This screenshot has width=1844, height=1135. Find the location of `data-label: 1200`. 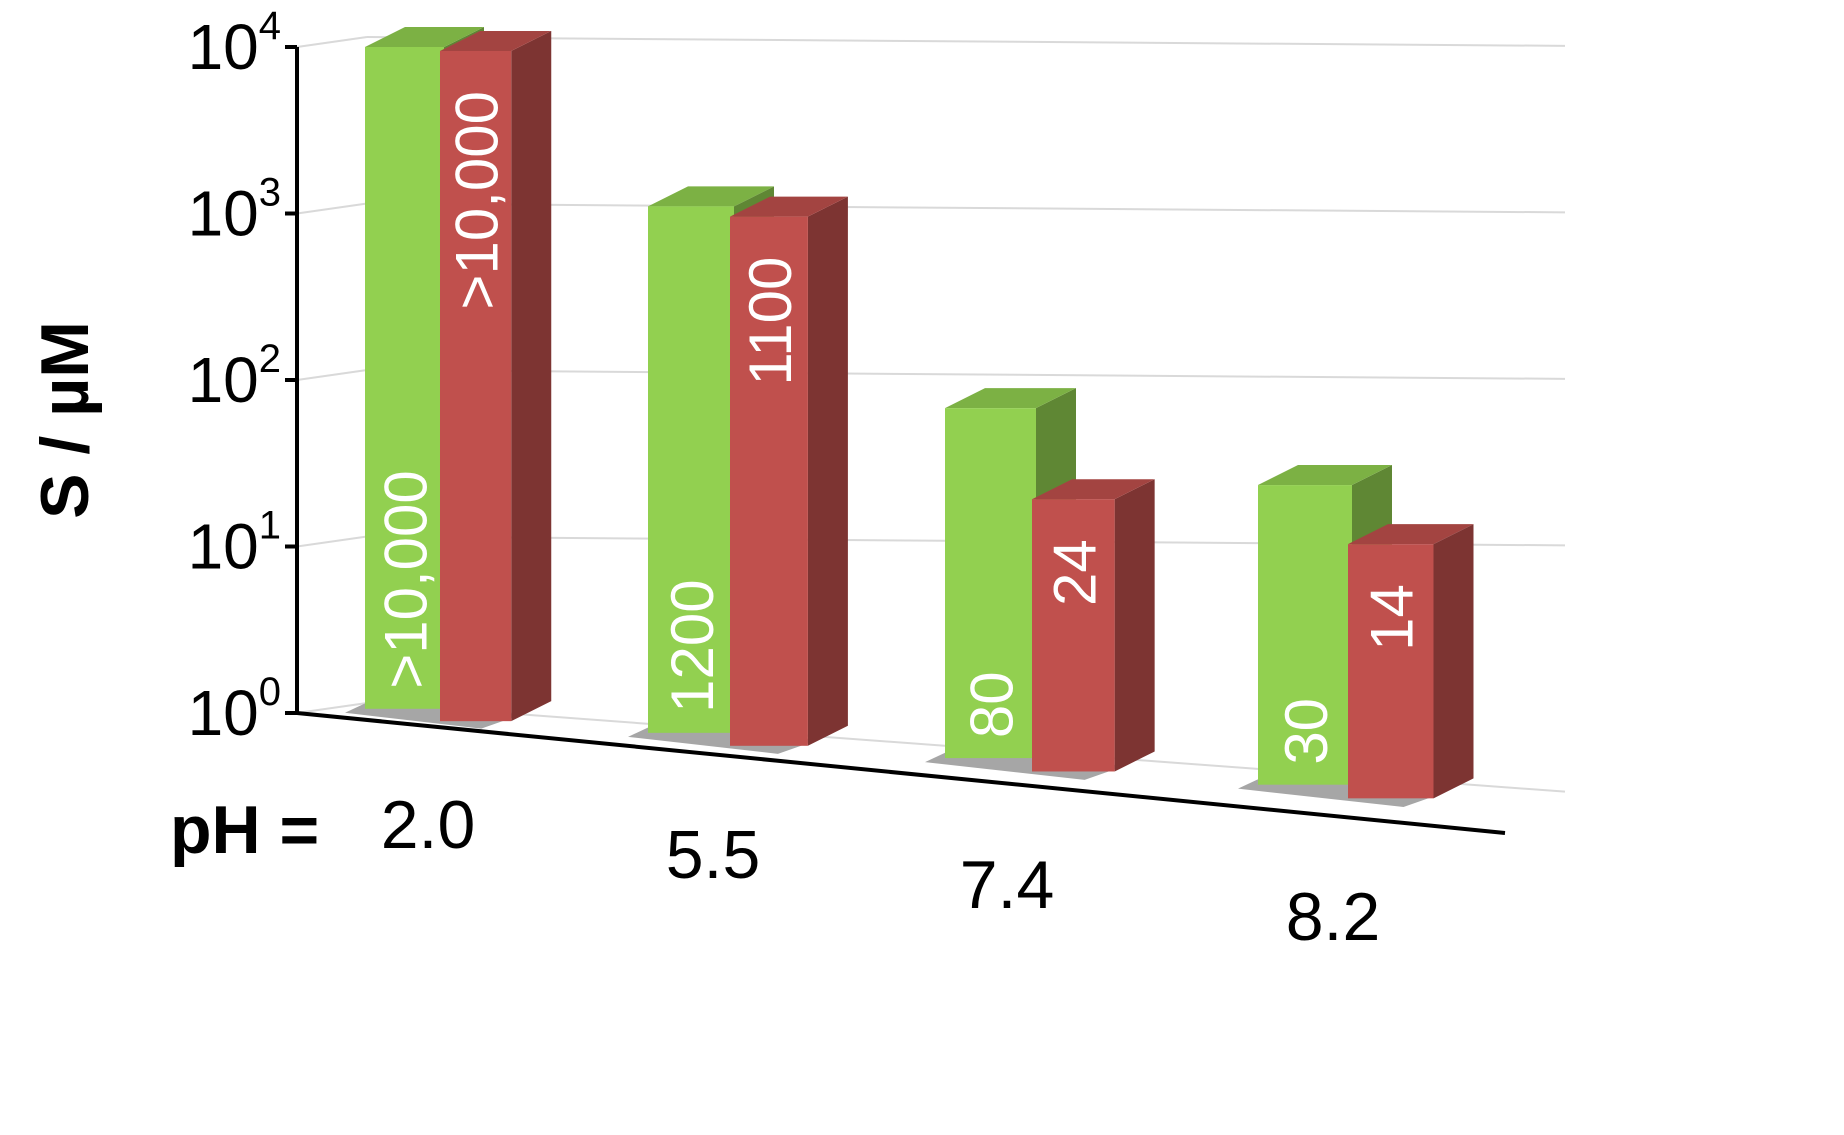

data-label: 1200 is located at coordinates (692, 645).